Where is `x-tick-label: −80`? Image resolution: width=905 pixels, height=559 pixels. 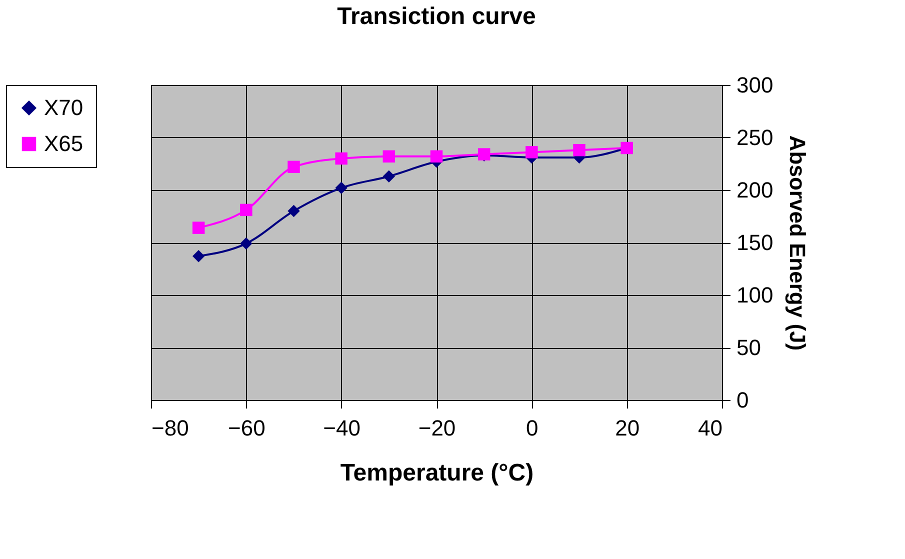 x-tick-label: −80 is located at coordinates (170, 428).